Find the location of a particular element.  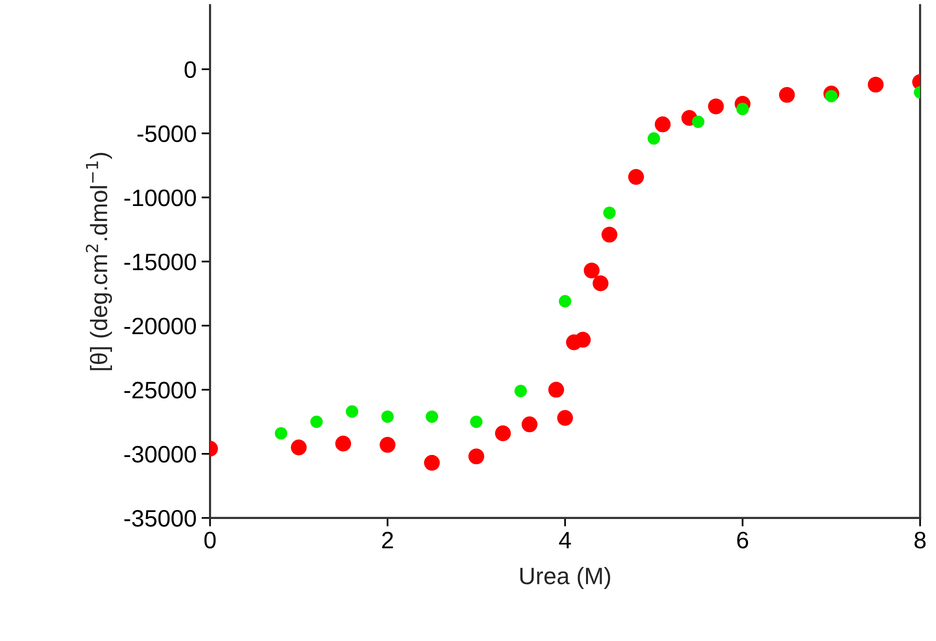

y-tick-label: -30000 is located at coordinates (160, 454).